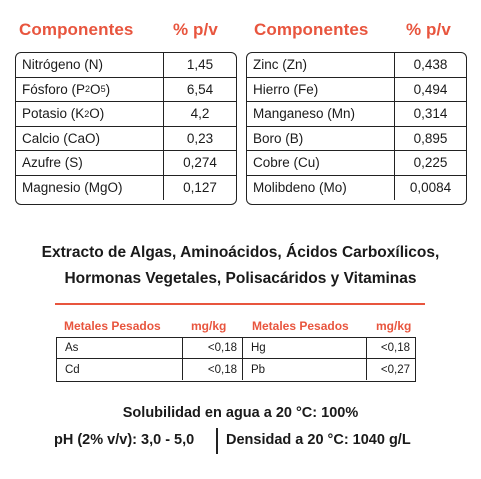 The width and height of the screenshot is (481, 479). What do you see at coordinates (430, 114) in the screenshot?
I see `component-value: 0,314` at bounding box center [430, 114].